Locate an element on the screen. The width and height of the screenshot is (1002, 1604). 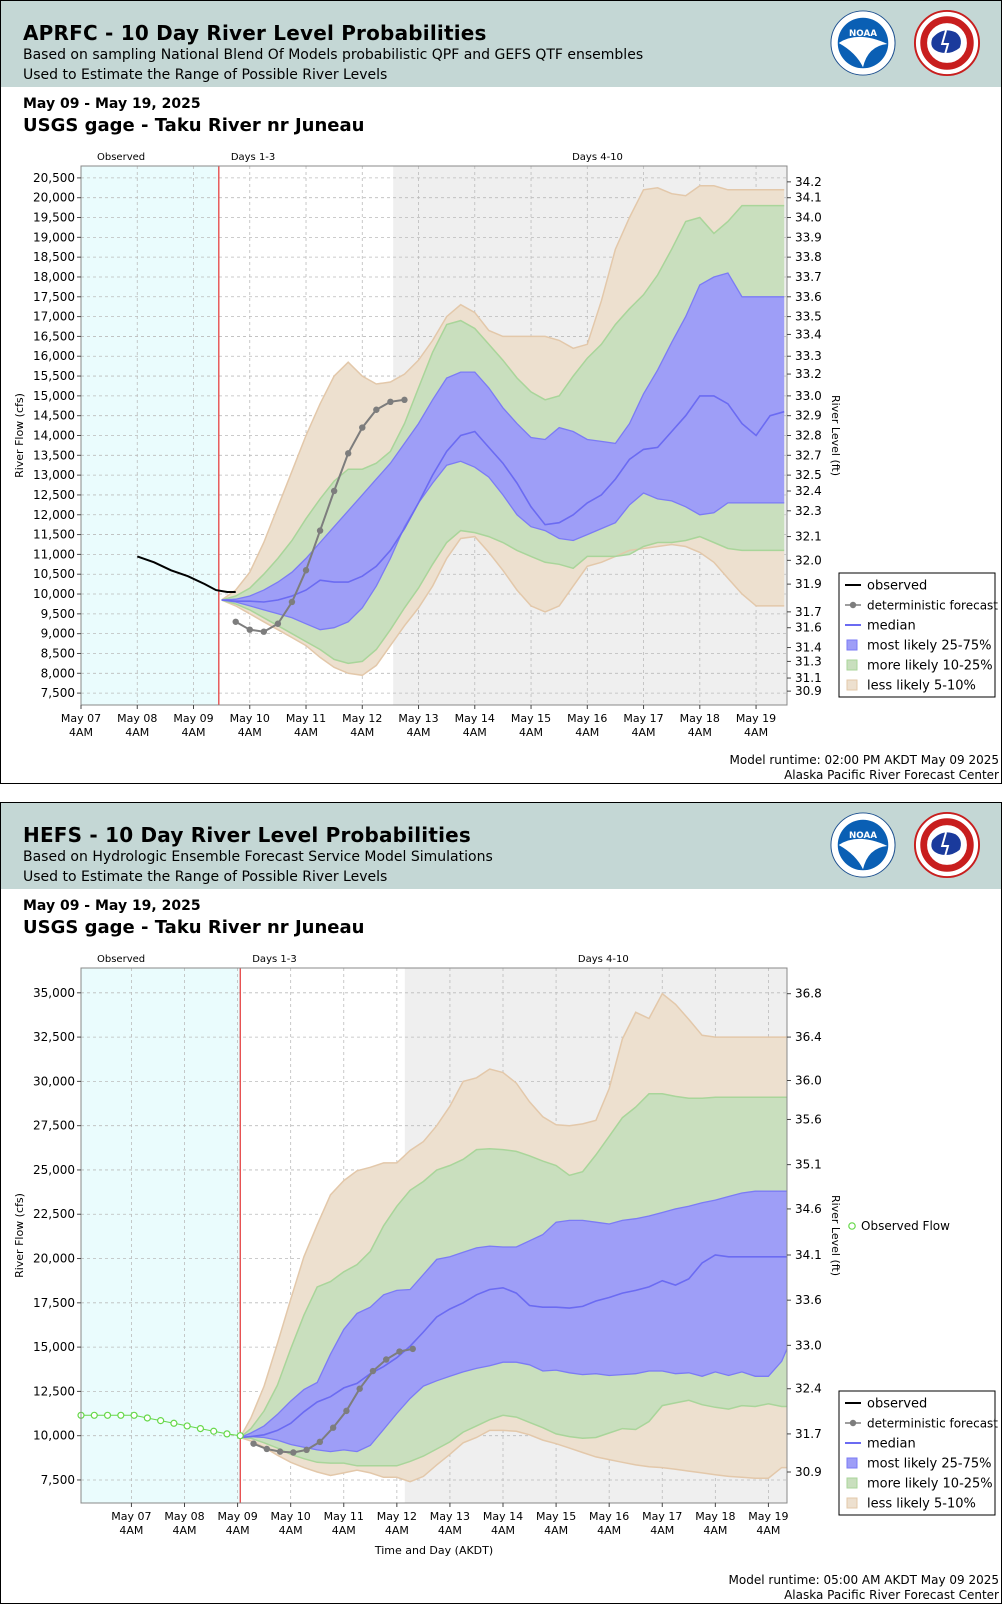
legend-label: most likely 25-75% is located at coordinates (929, 1464).